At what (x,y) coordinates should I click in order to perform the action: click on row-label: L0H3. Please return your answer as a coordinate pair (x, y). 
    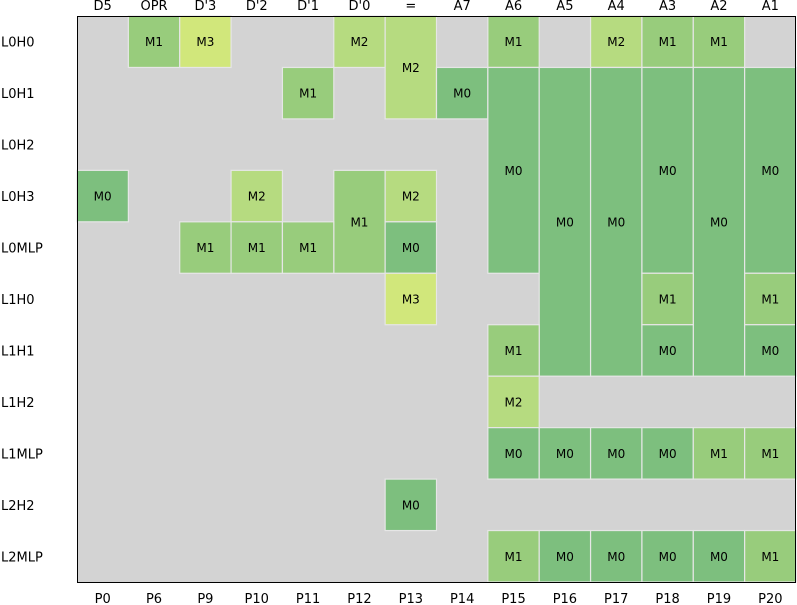
    Looking at the image, I should click on (18, 197).